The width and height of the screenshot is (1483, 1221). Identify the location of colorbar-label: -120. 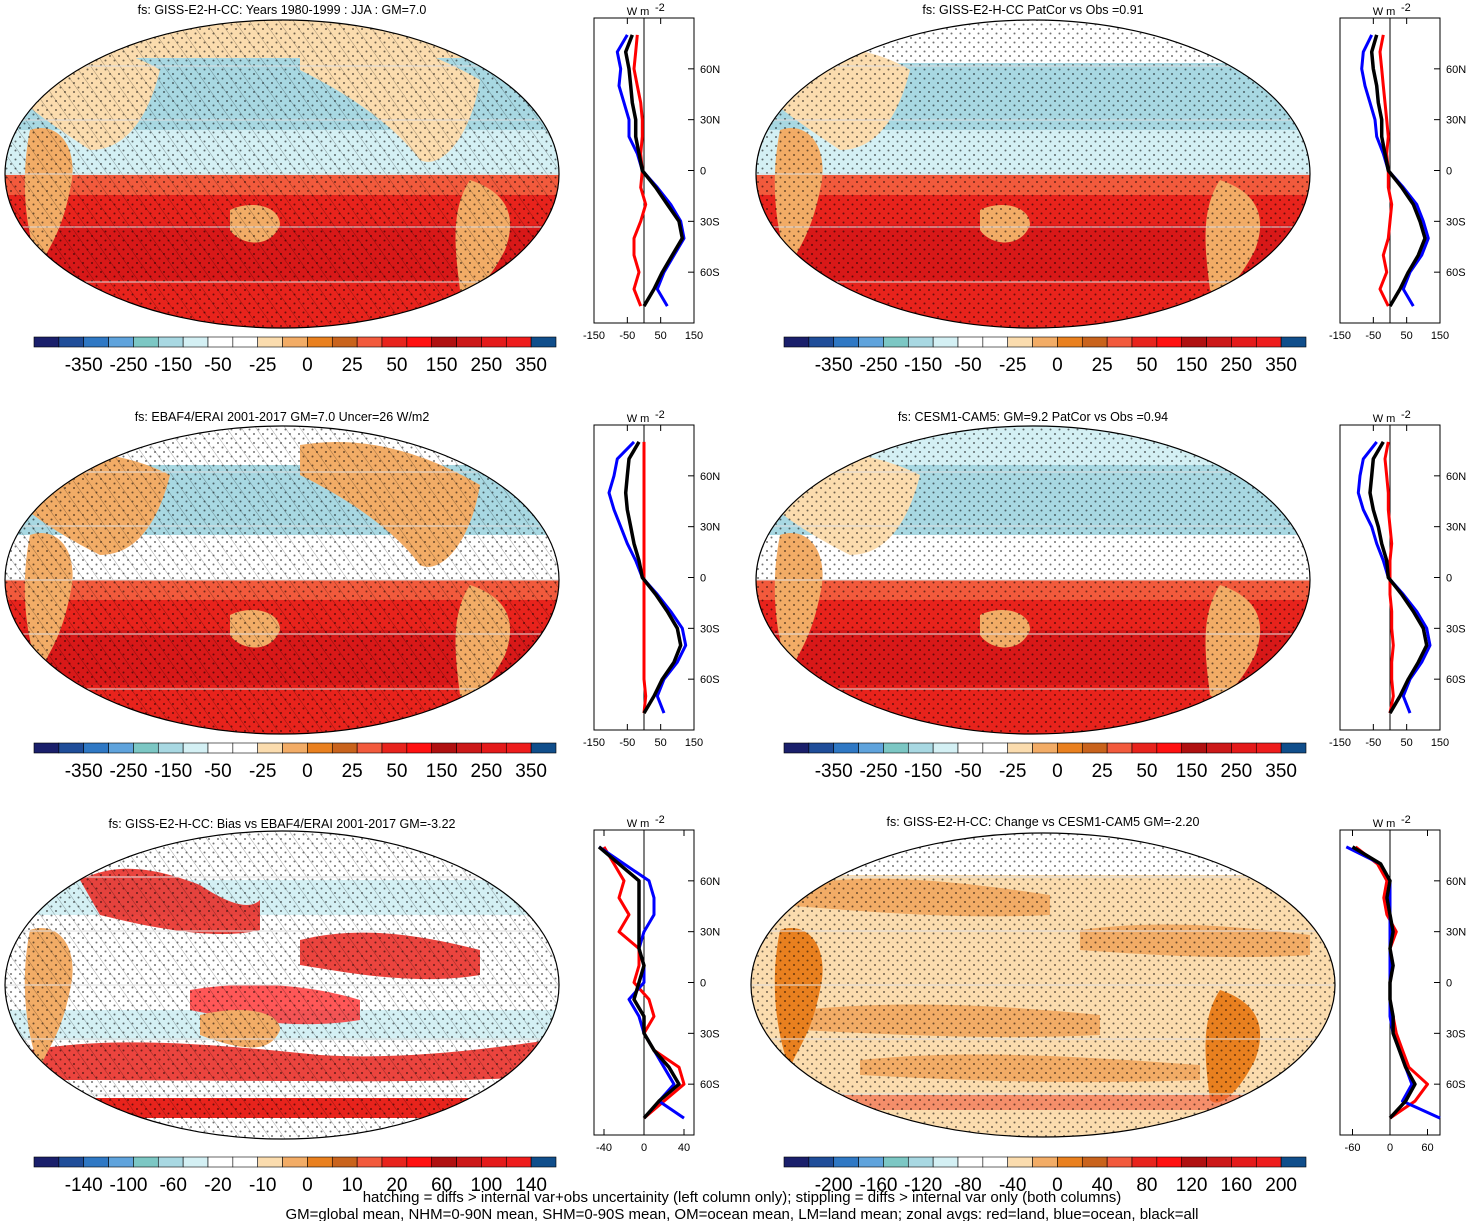
(923, 1185).